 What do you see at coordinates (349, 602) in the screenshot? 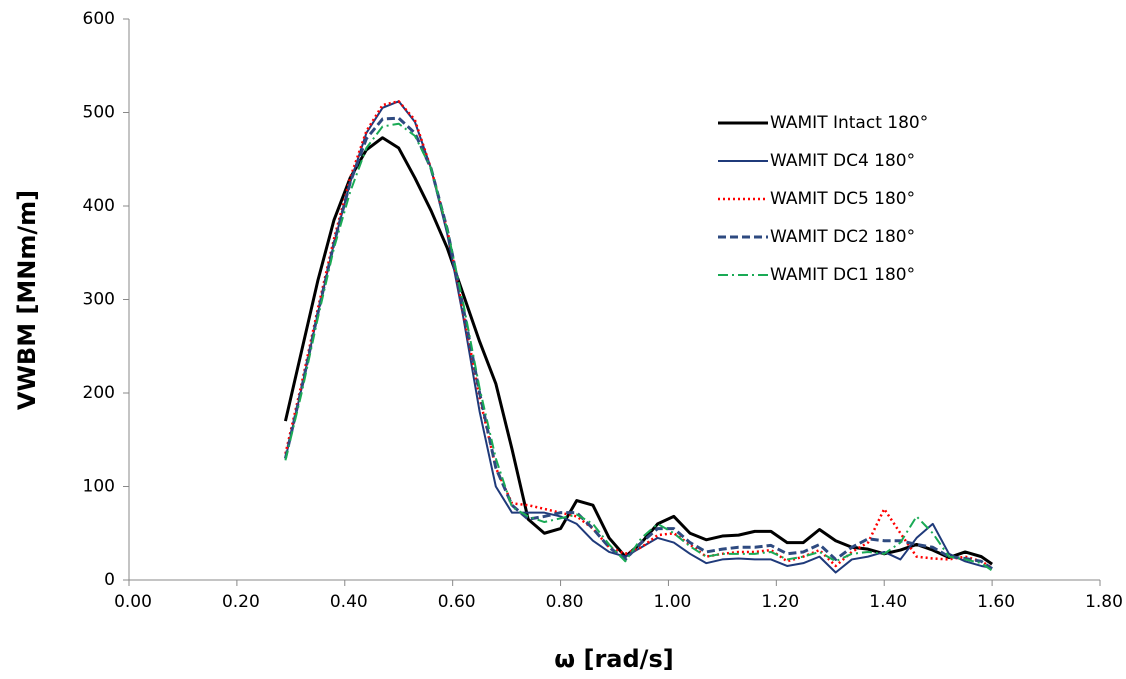
I see `x-tick-label: 0.40` at bounding box center [349, 602].